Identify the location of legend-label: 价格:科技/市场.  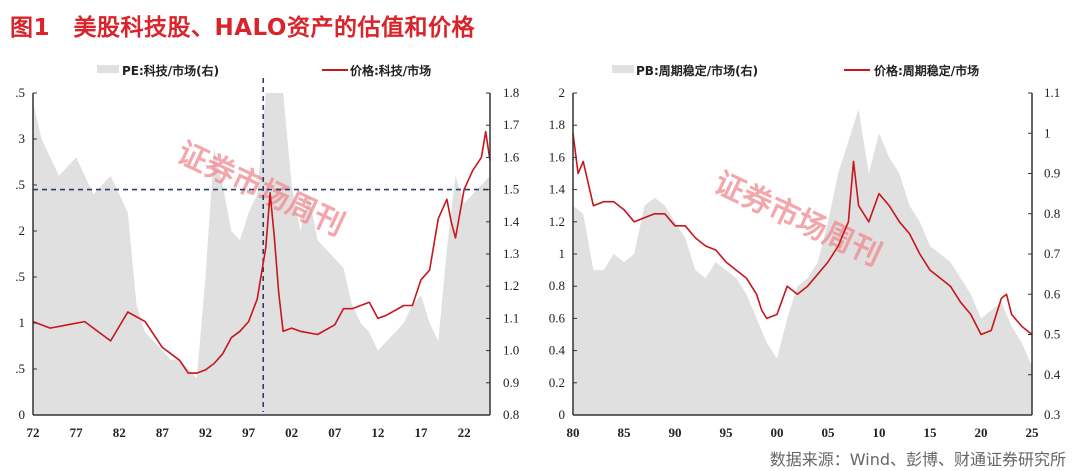
(390, 70).